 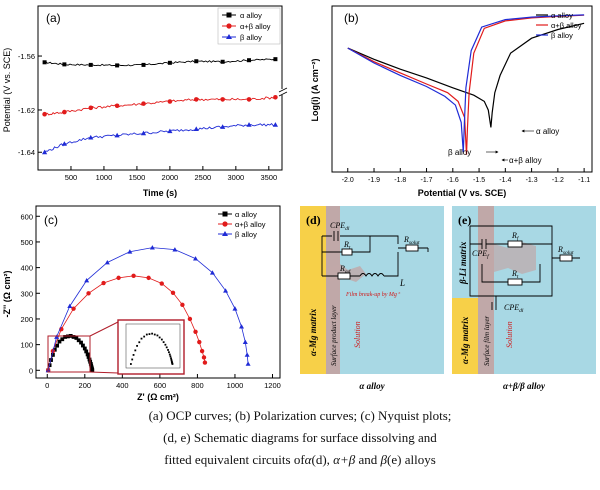 What do you see at coordinates (26, 345) in the screenshot?
I see `y-tick-label: 100` at bounding box center [26, 345].